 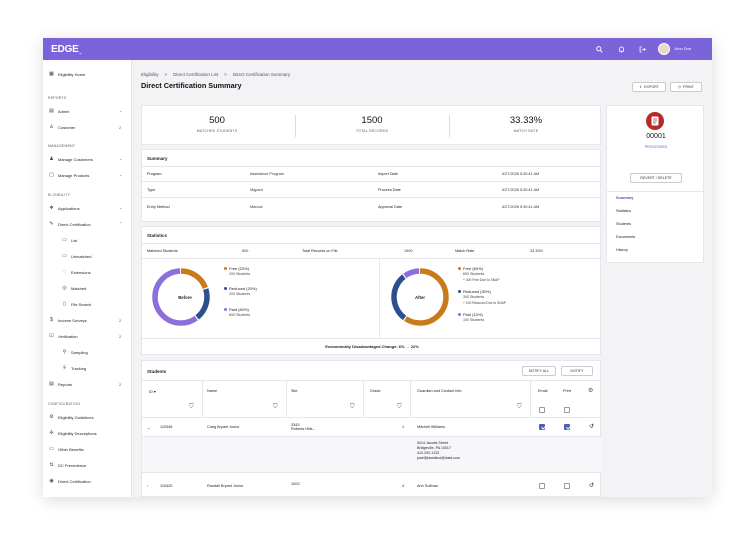 What do you see at coordinates (237, 312) in the screenshot?
I see `legend-paid-before: Paid (60%) 600 Students` at bounding box center [237, 312].